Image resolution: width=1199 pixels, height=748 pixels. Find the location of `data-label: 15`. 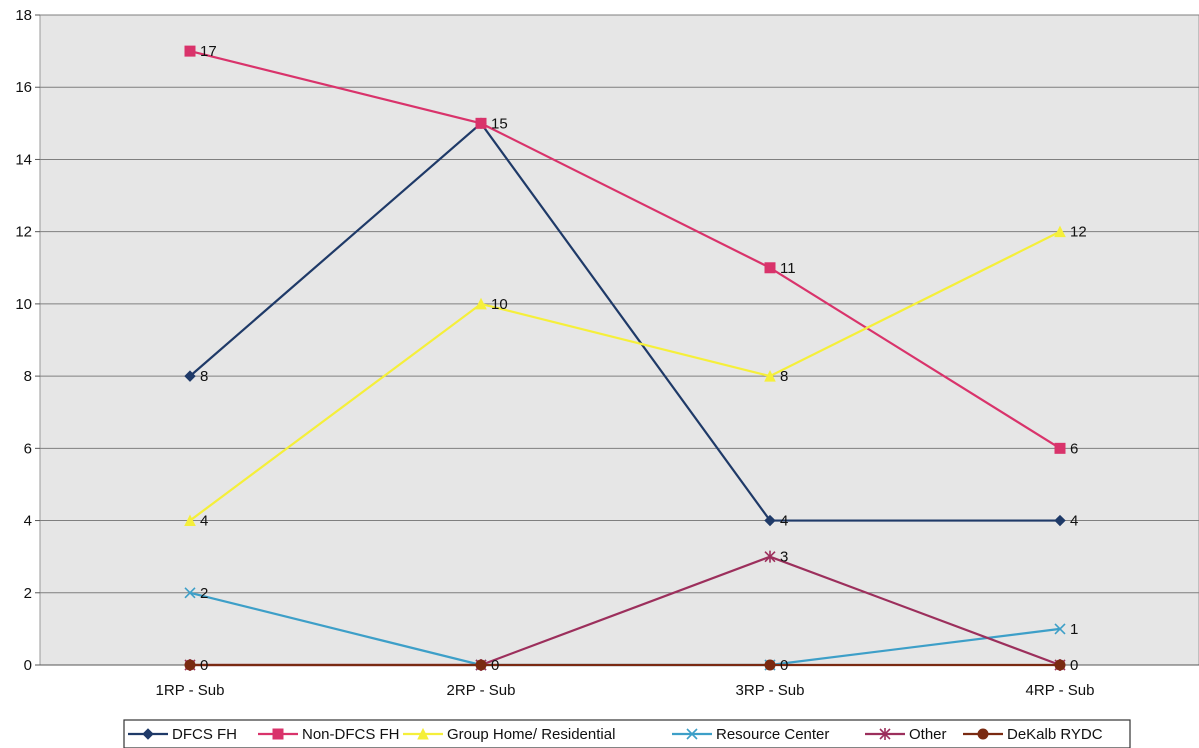

data-label: 15 is located at coordinates (499, 123).